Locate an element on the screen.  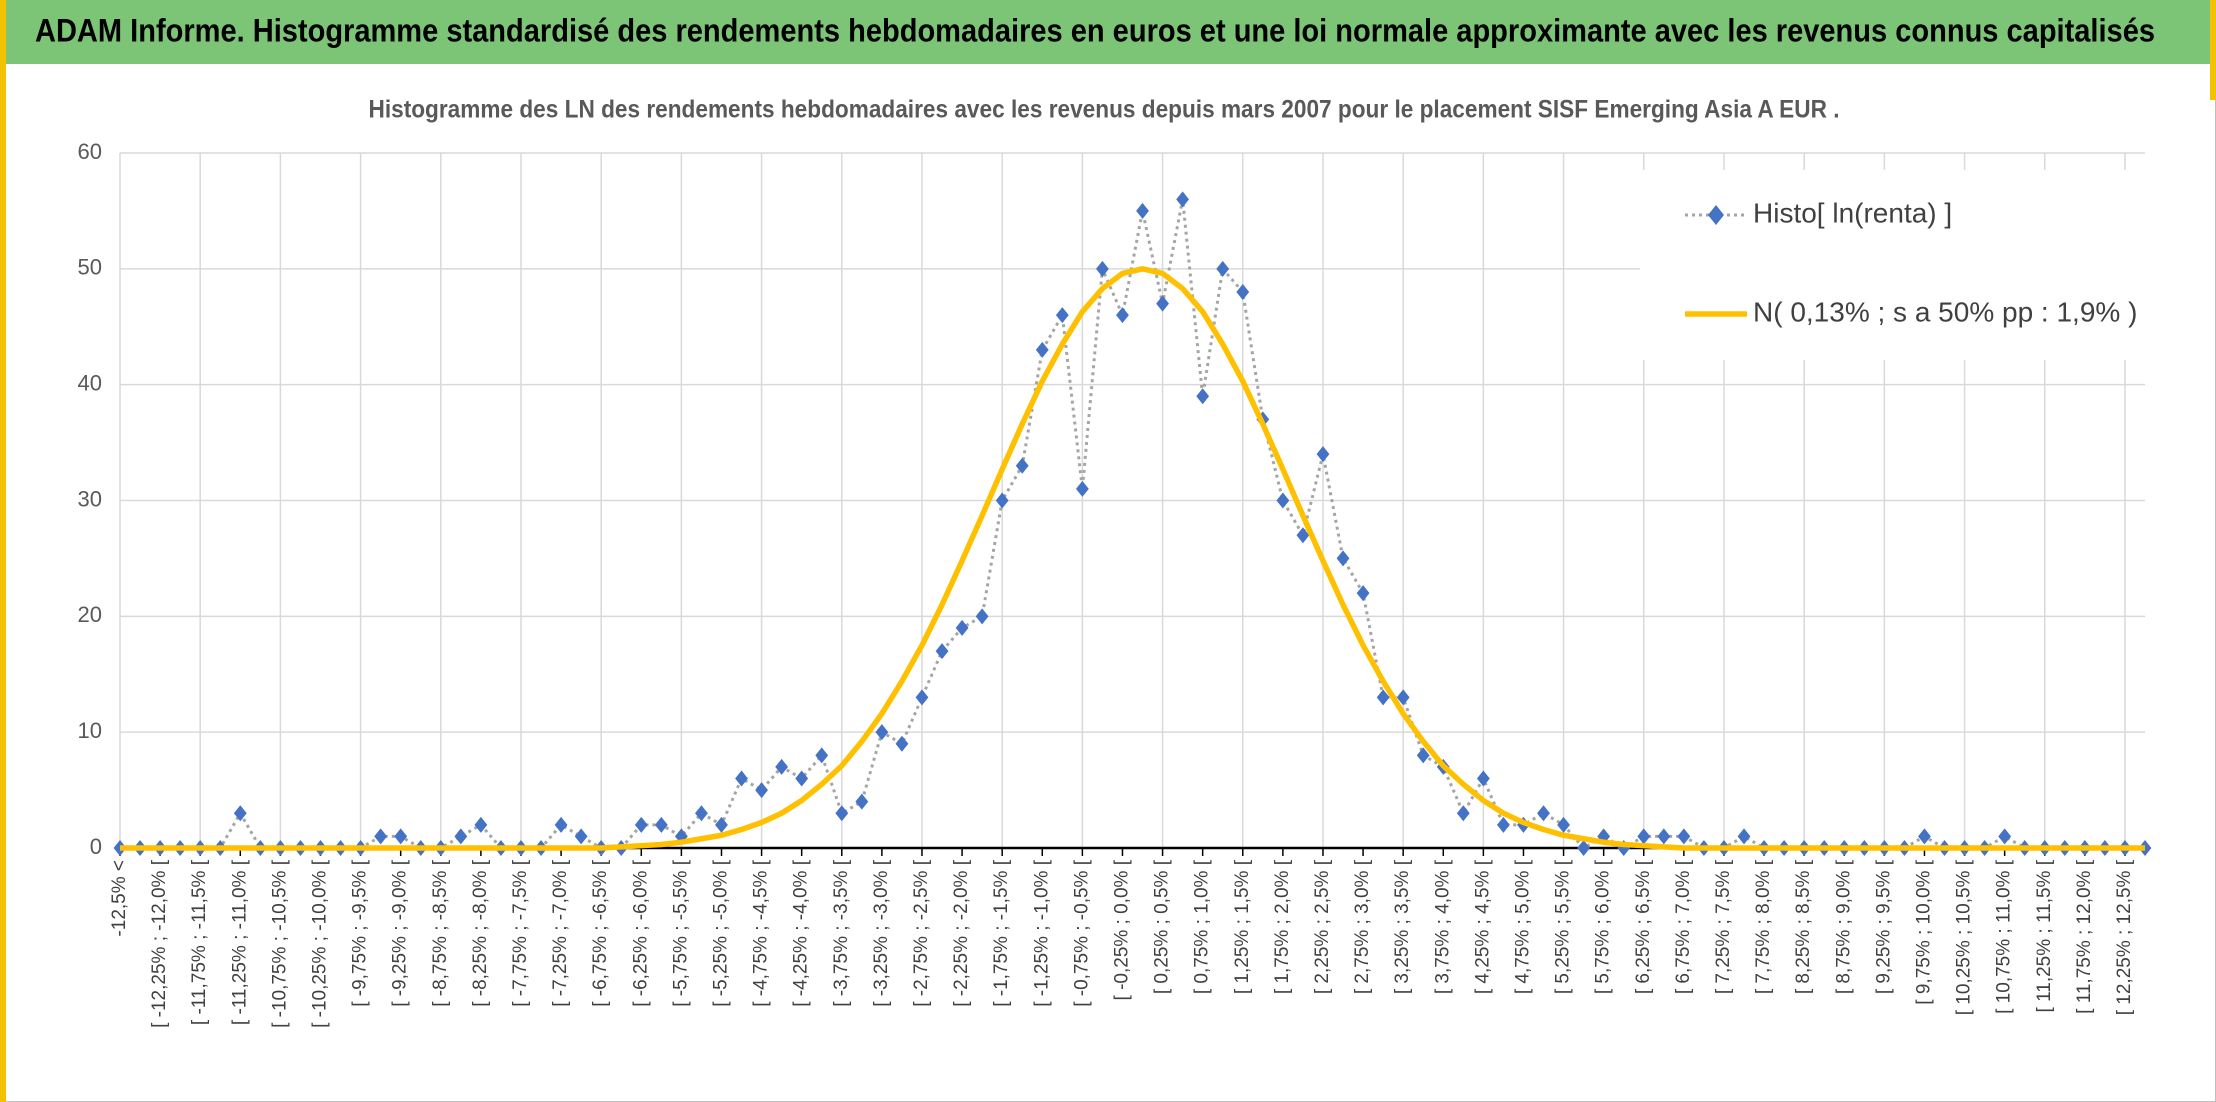
x-tick-label: [ -11,25% ; -11,0% [ is located at coordinates (239, 942).